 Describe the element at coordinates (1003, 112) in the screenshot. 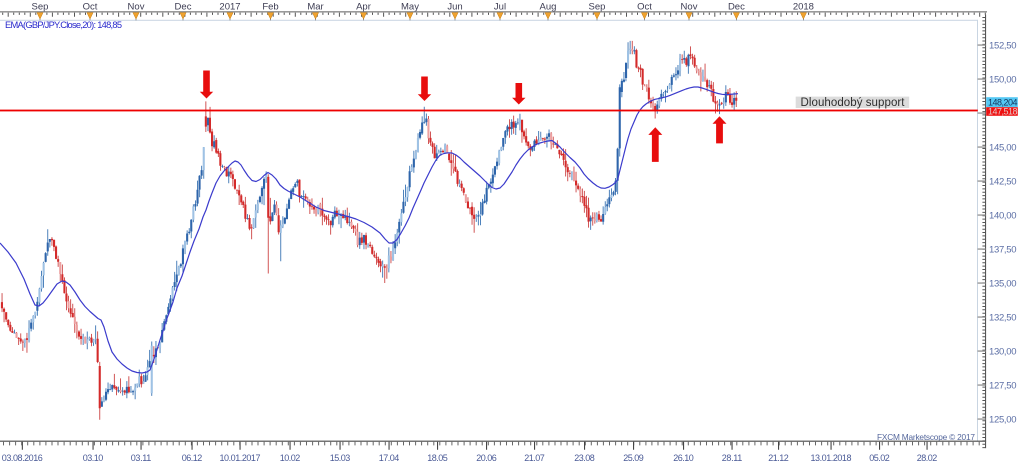

I see `svg-text: 147,518` at that location.